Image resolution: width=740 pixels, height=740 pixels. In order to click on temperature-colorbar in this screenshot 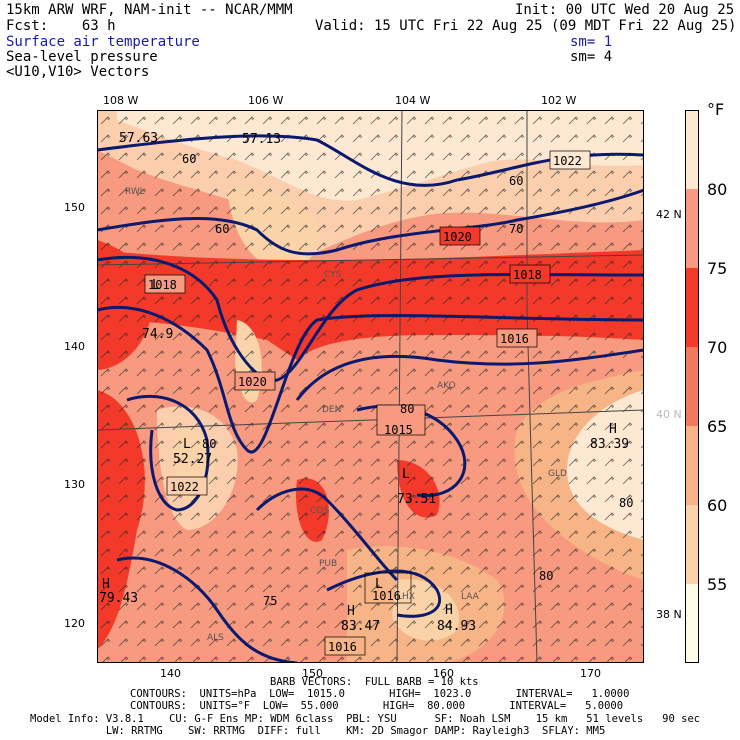, I will do `click(692, 386)`.